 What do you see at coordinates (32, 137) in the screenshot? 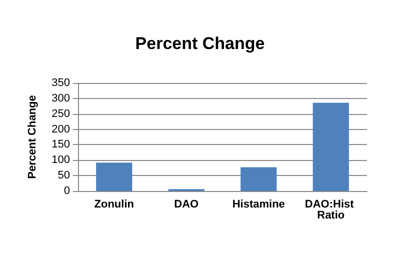
I see `y-axis-title: Percent Change` at bounding box center [32, 137].